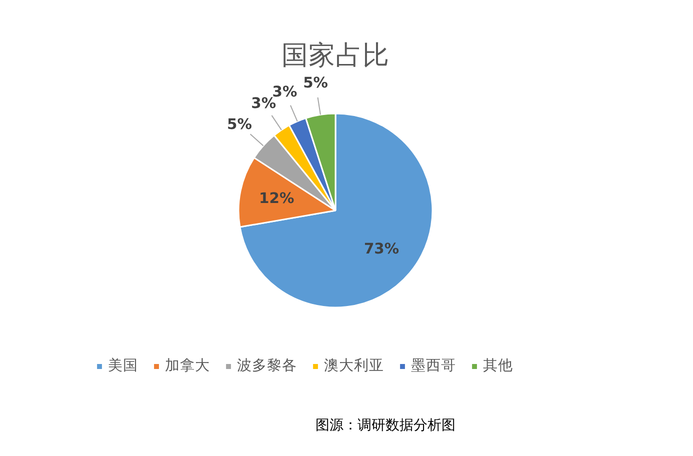  I want to click on chart-title: 国家占比, so click(336, 55).